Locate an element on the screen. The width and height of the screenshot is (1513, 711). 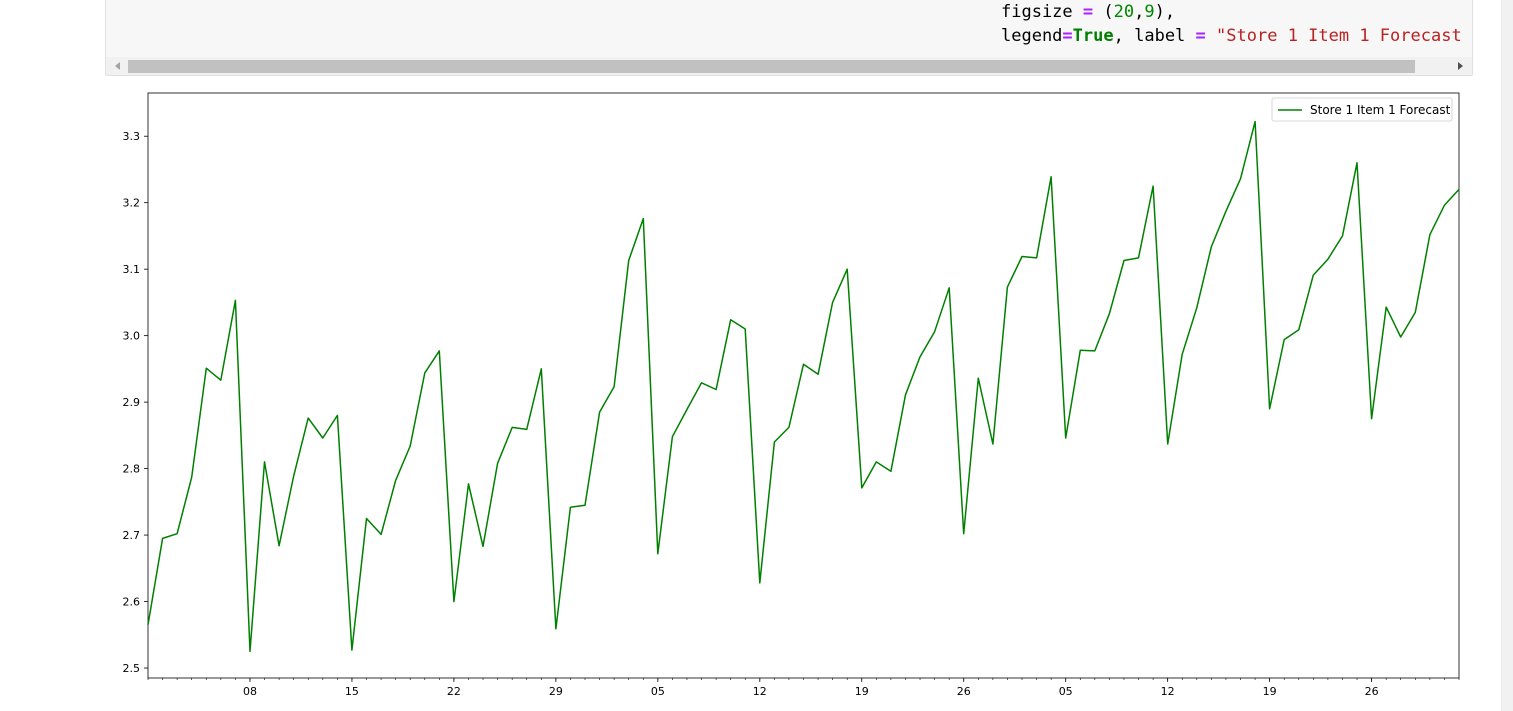
y-tick-label: 3.3 is located at coordinates (132, 136).